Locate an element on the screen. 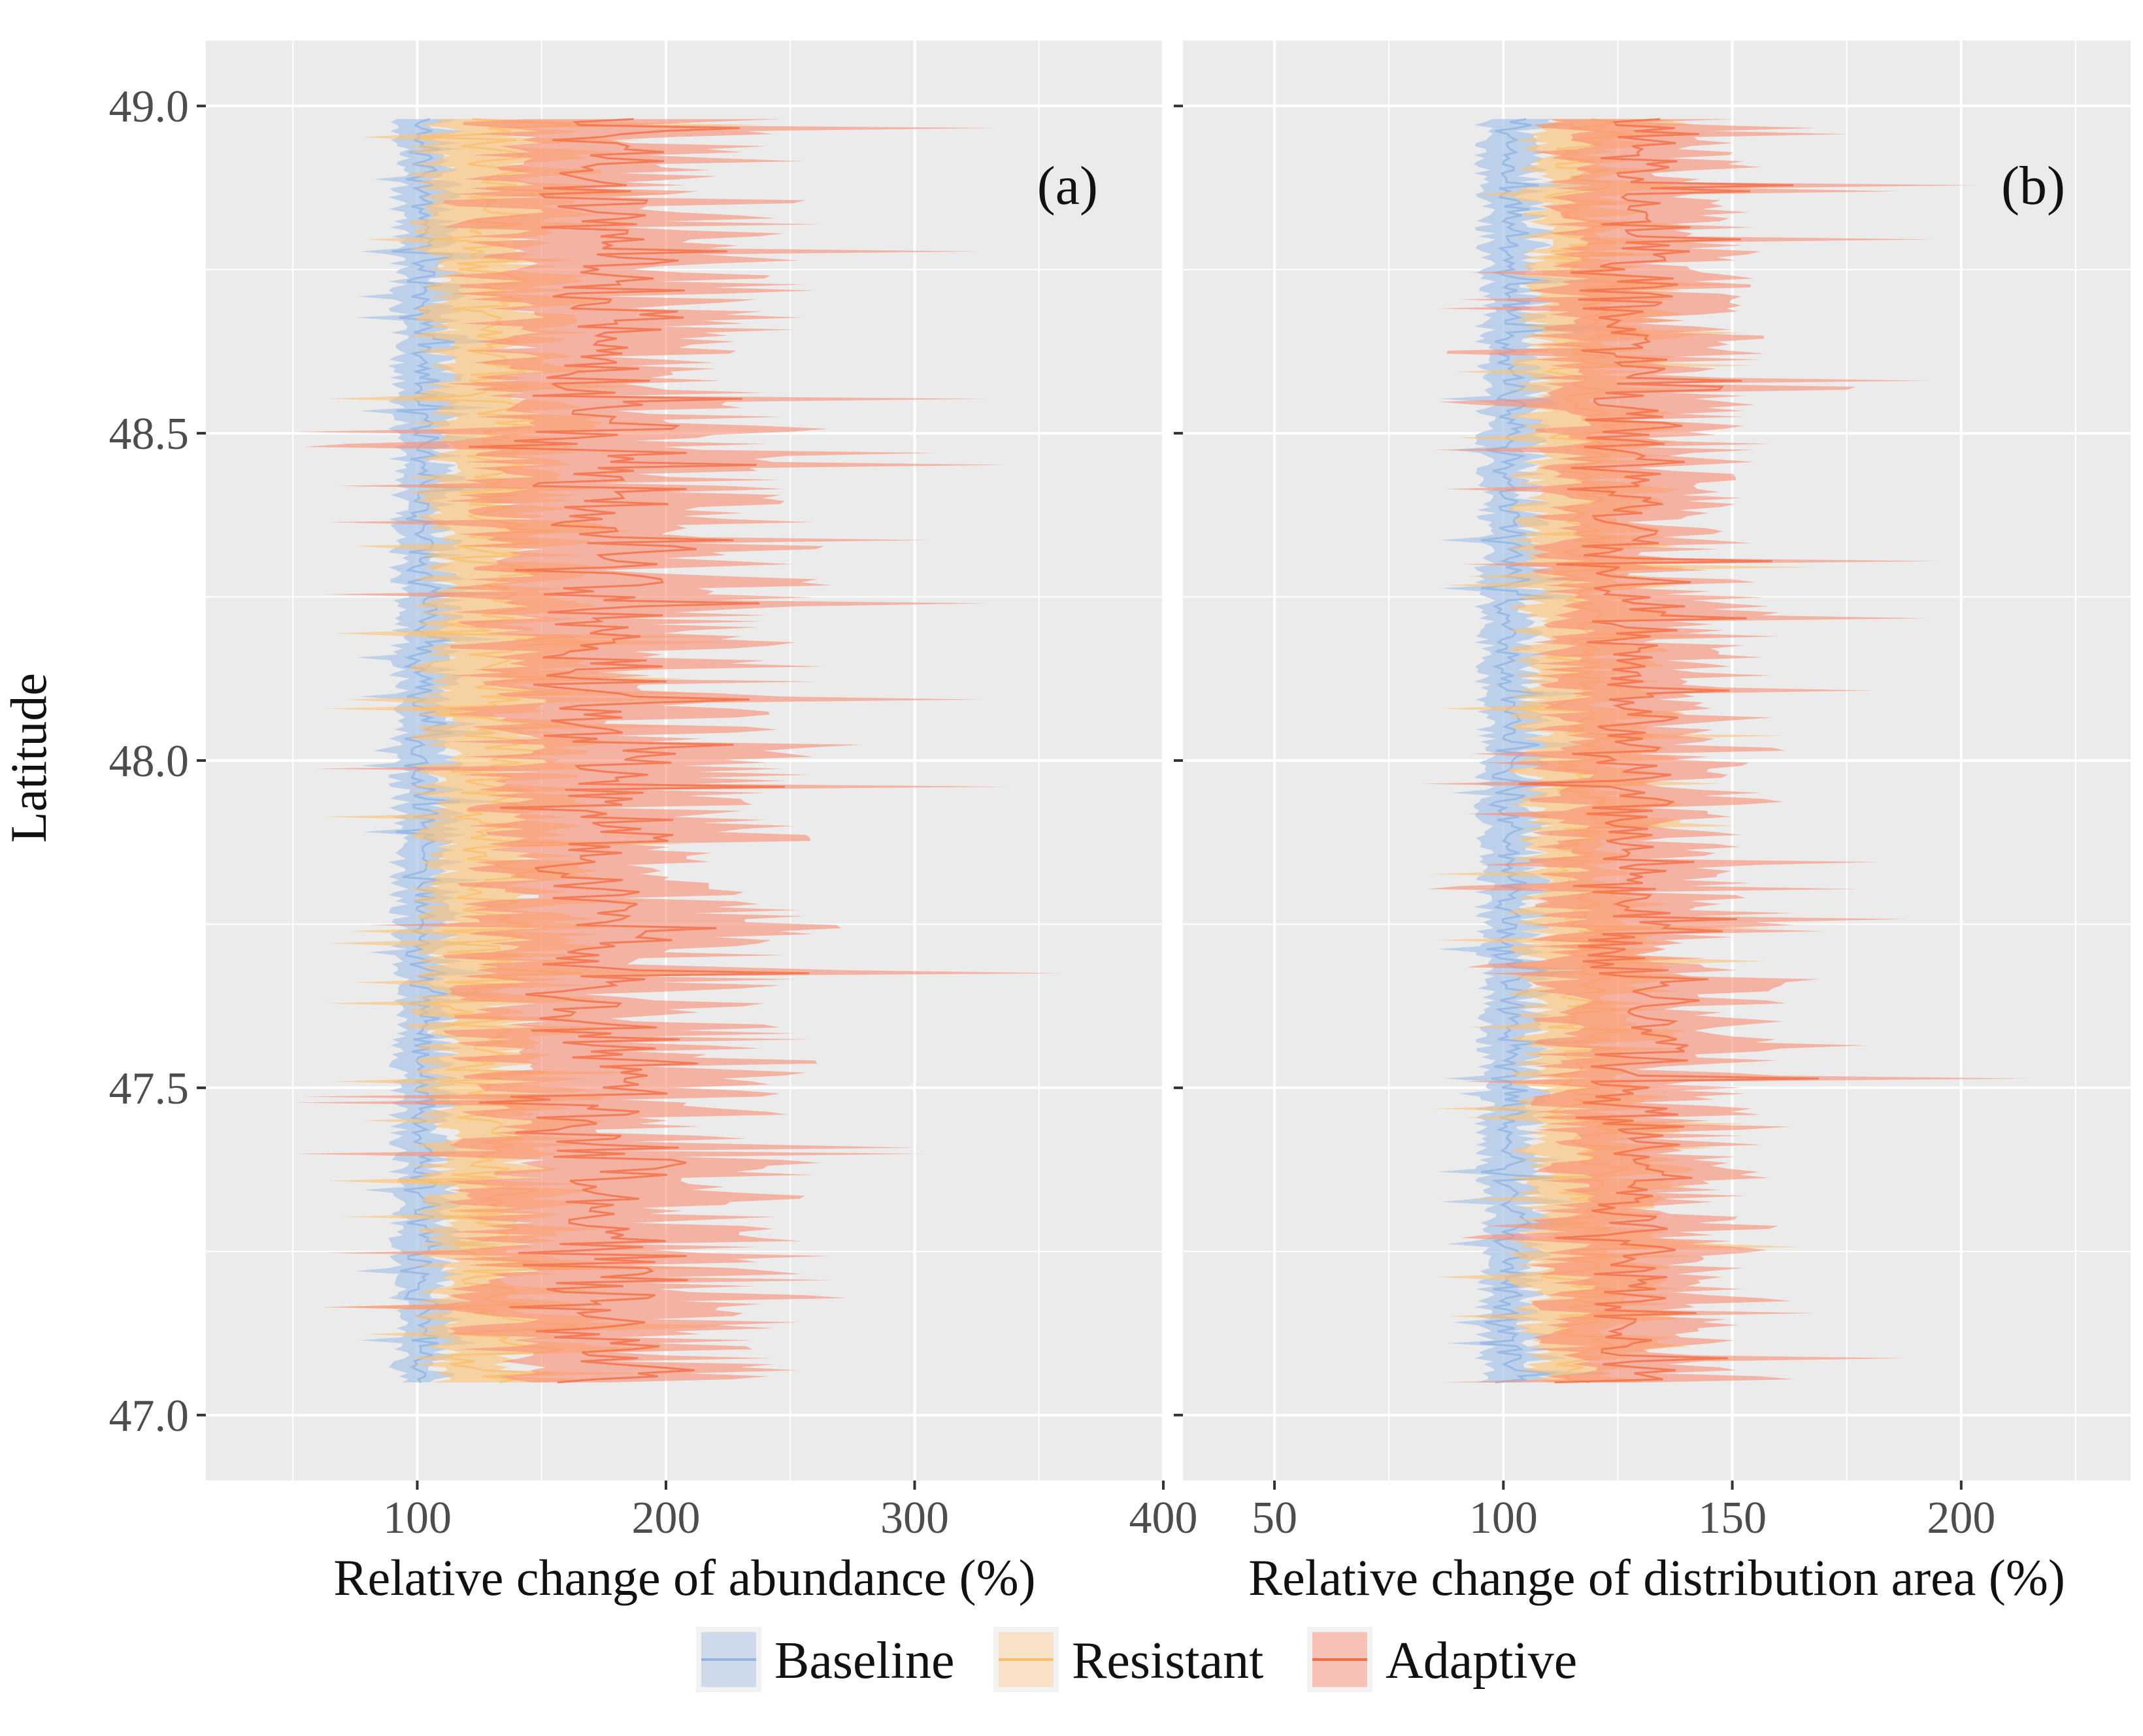  x-tick-label: 300 is located at coordinates (914, 1518).